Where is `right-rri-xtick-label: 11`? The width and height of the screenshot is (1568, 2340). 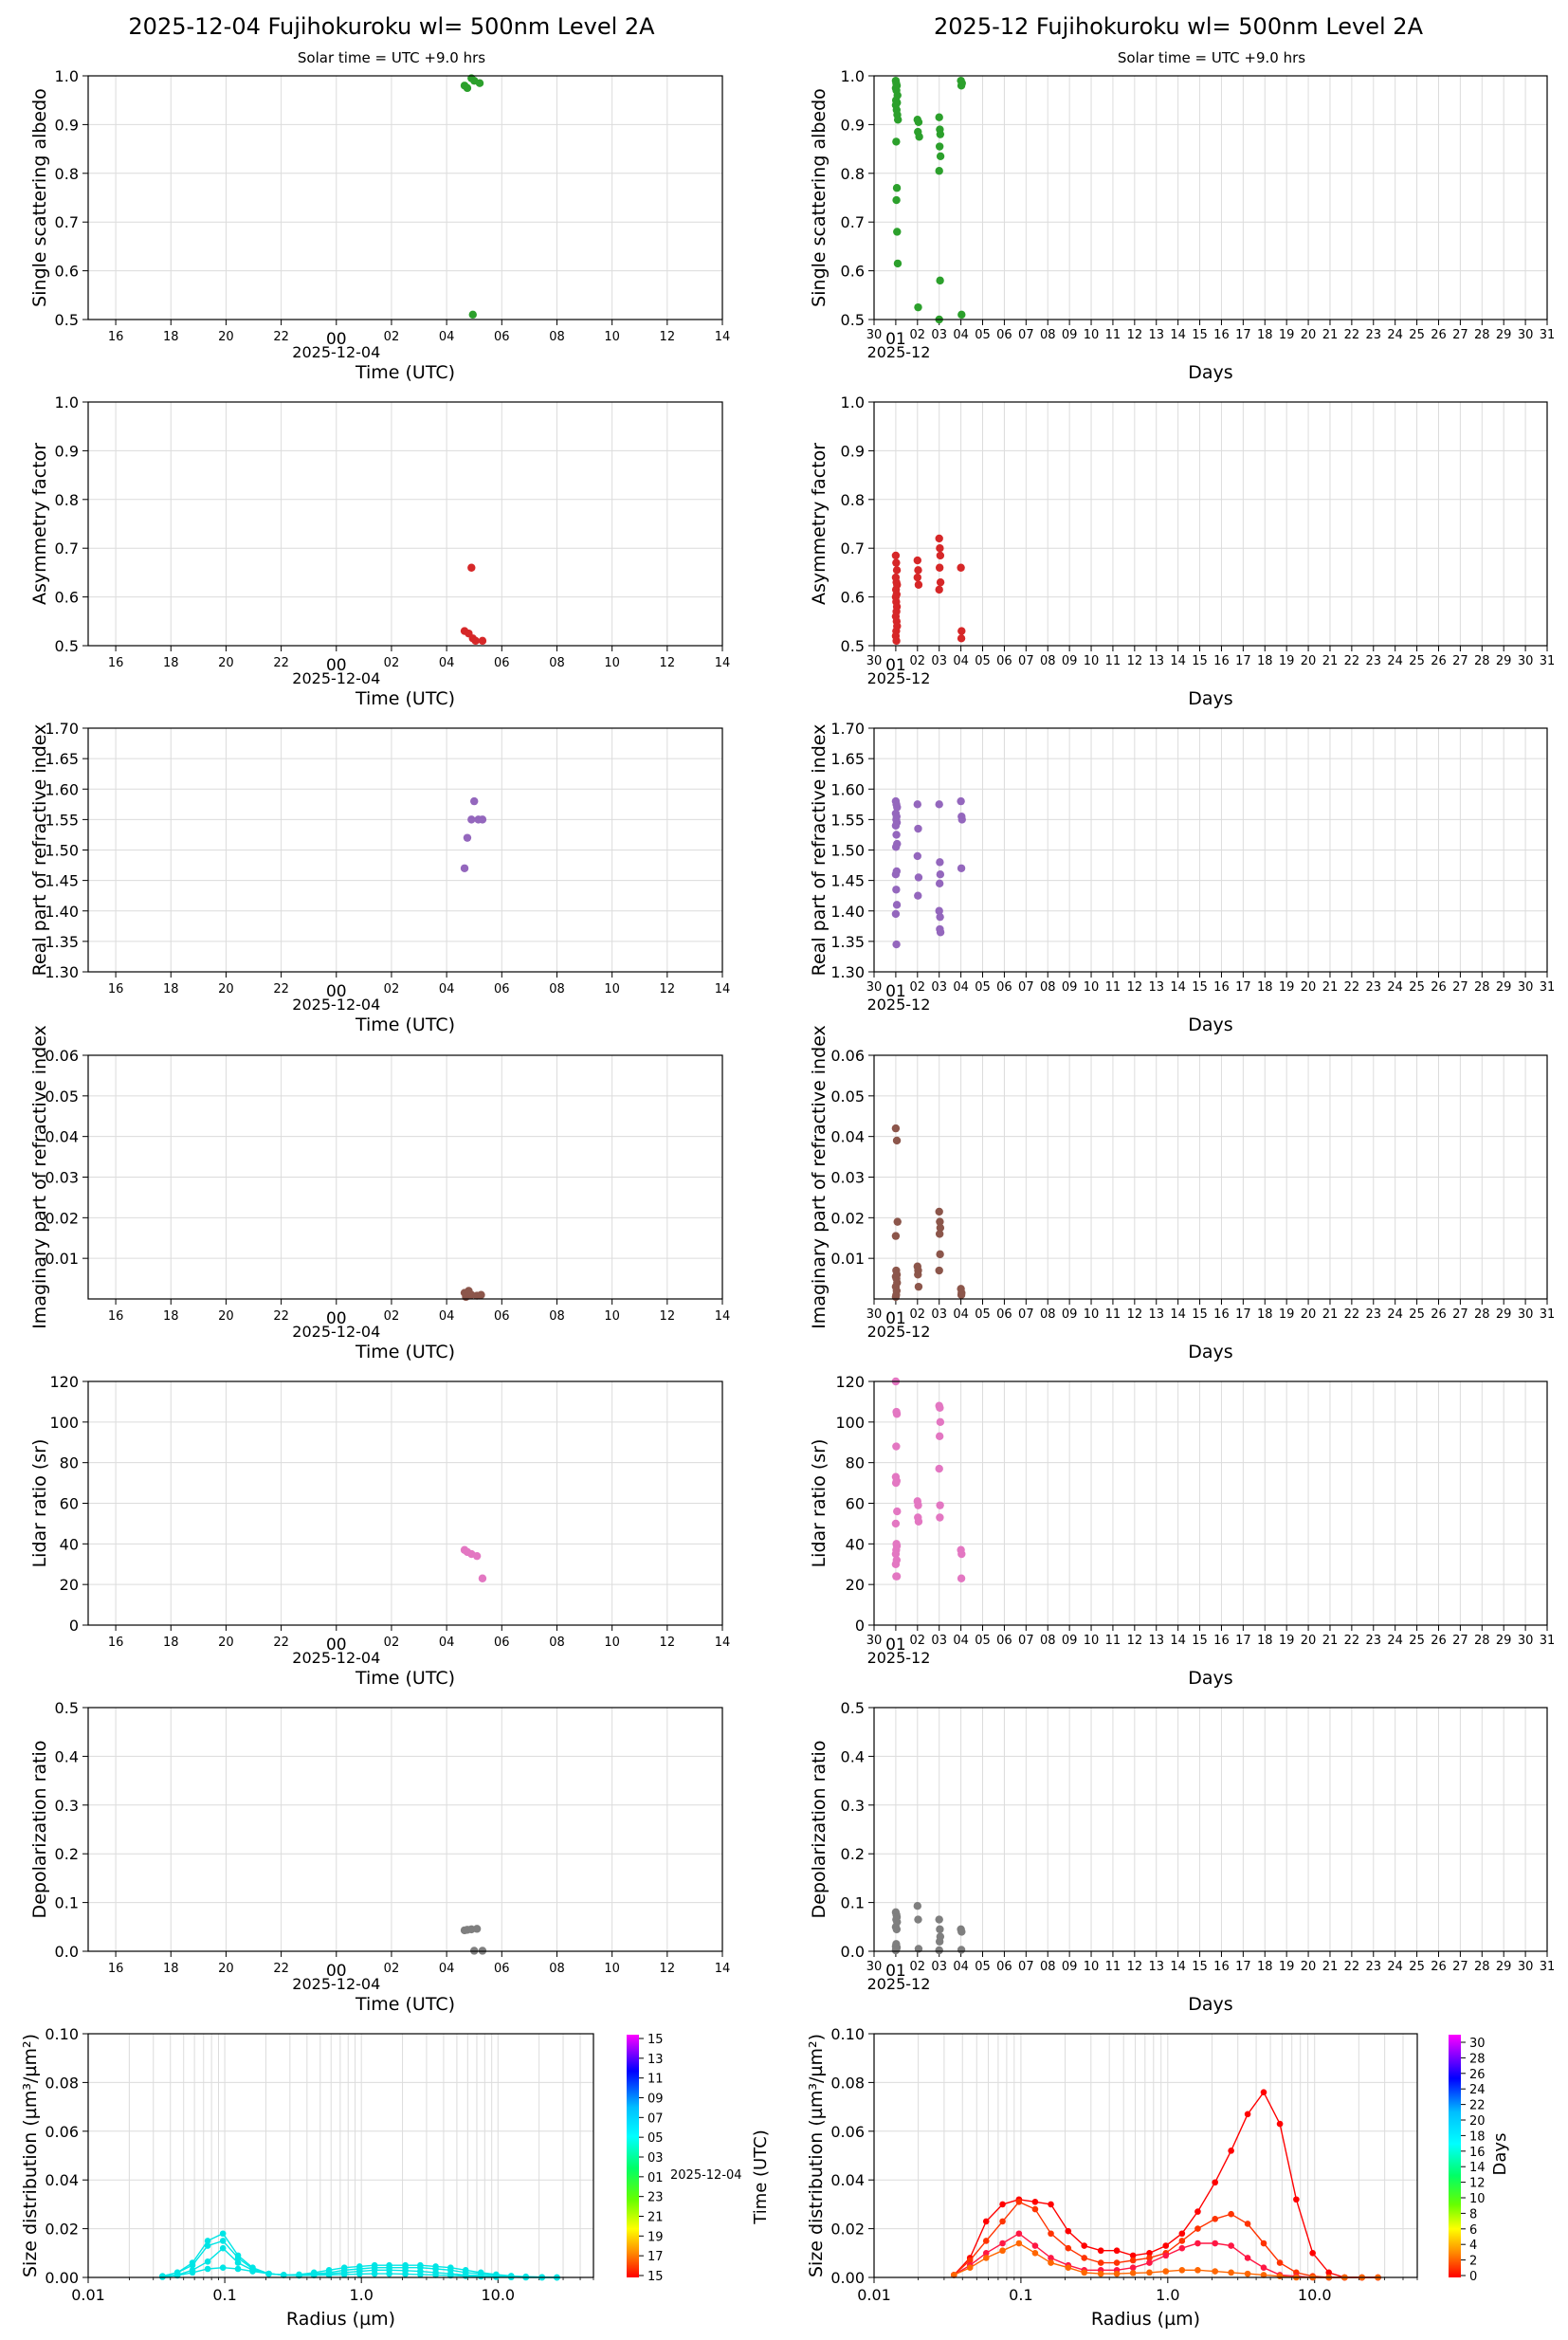
right-rri-xtick-label: 11 is located at coordinates (1113, 987).